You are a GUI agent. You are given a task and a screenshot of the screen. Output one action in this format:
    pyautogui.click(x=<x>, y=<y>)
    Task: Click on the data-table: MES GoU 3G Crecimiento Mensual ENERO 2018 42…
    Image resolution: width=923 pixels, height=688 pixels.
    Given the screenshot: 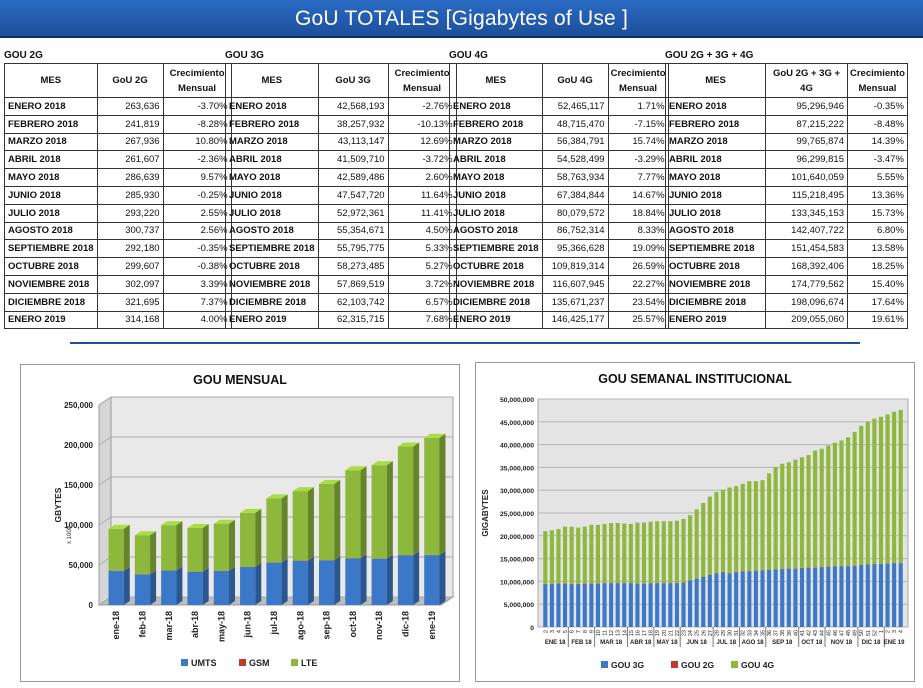 What is the action you would take?
    pyautogui.click(x=341, y=196)
    